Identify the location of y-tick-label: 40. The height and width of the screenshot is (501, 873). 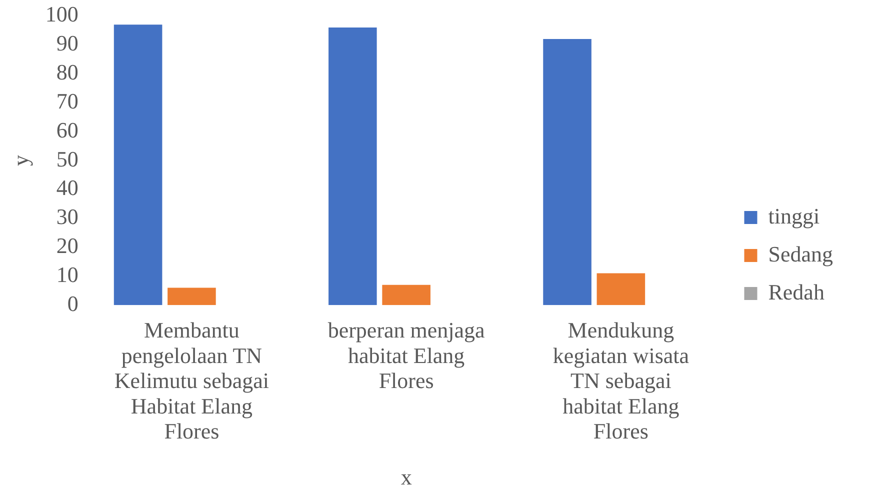
(67, 187).